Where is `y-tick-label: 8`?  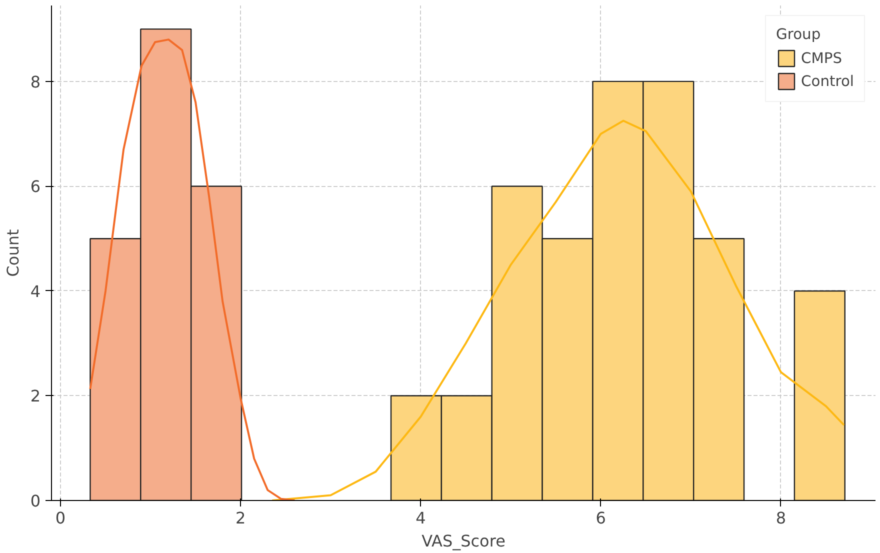
y-tick-label: 8 is located at coordinates (35, 82).